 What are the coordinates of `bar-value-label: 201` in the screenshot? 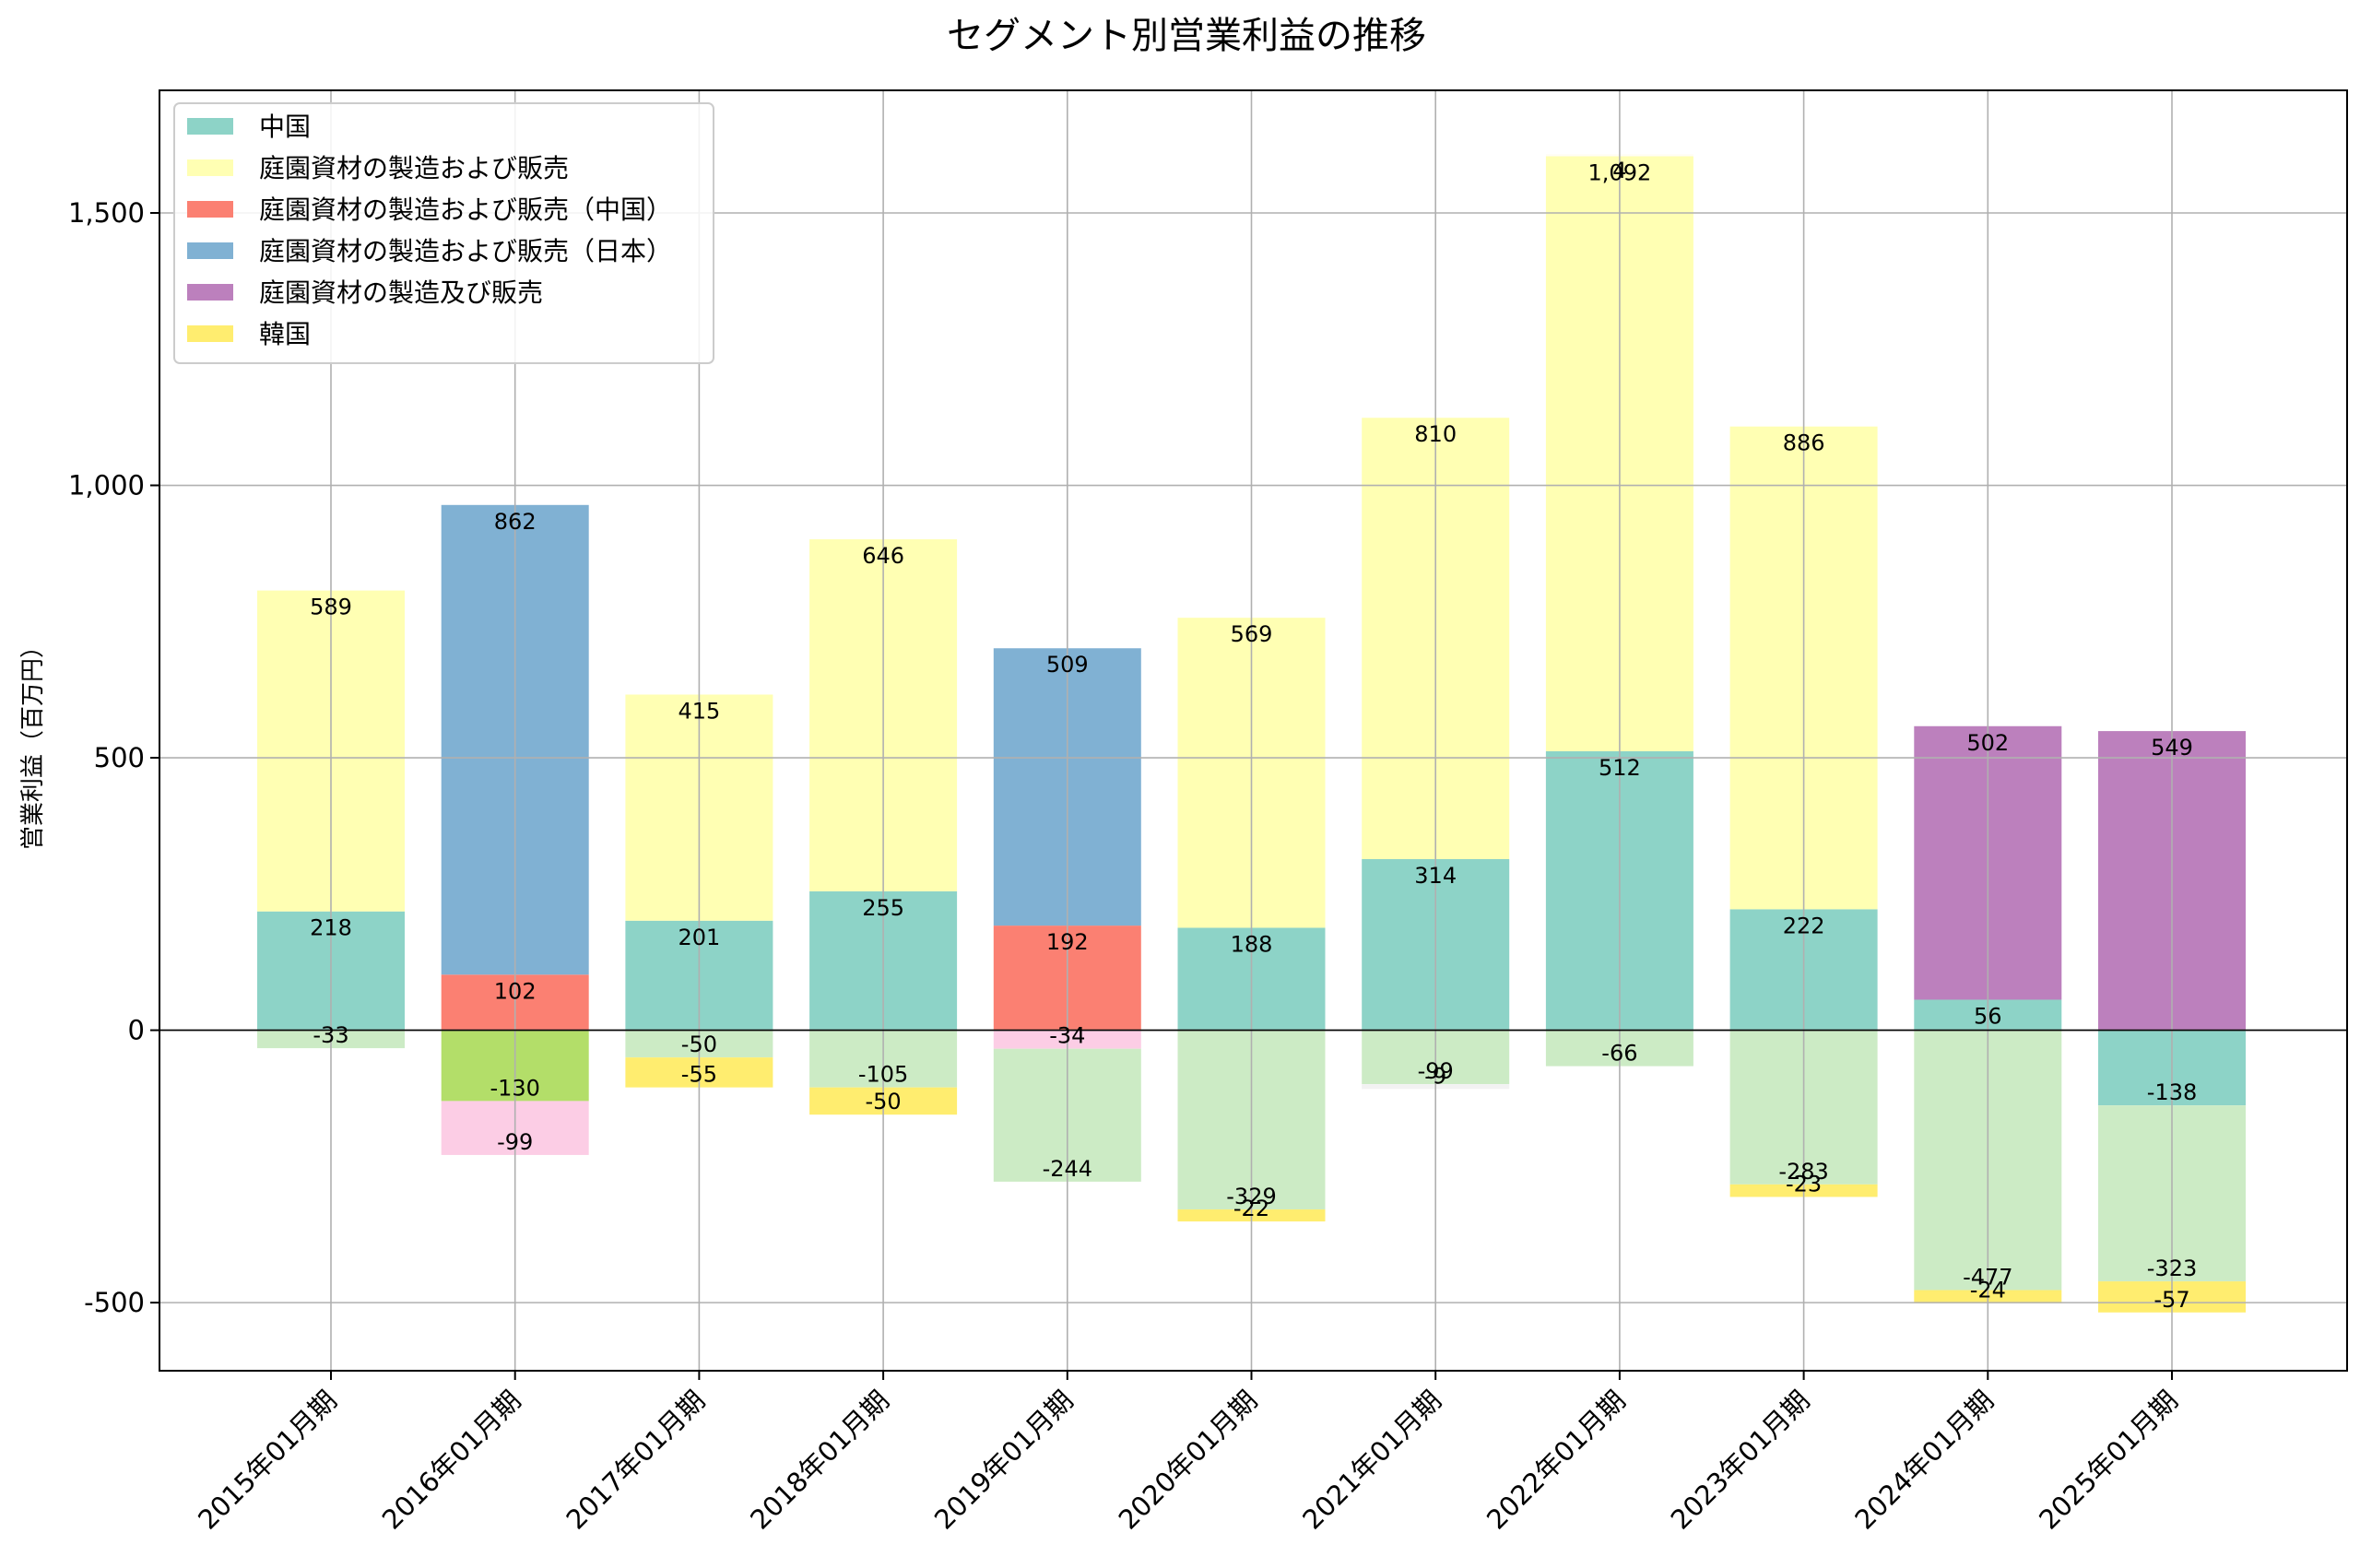 It's located at (699, 938).